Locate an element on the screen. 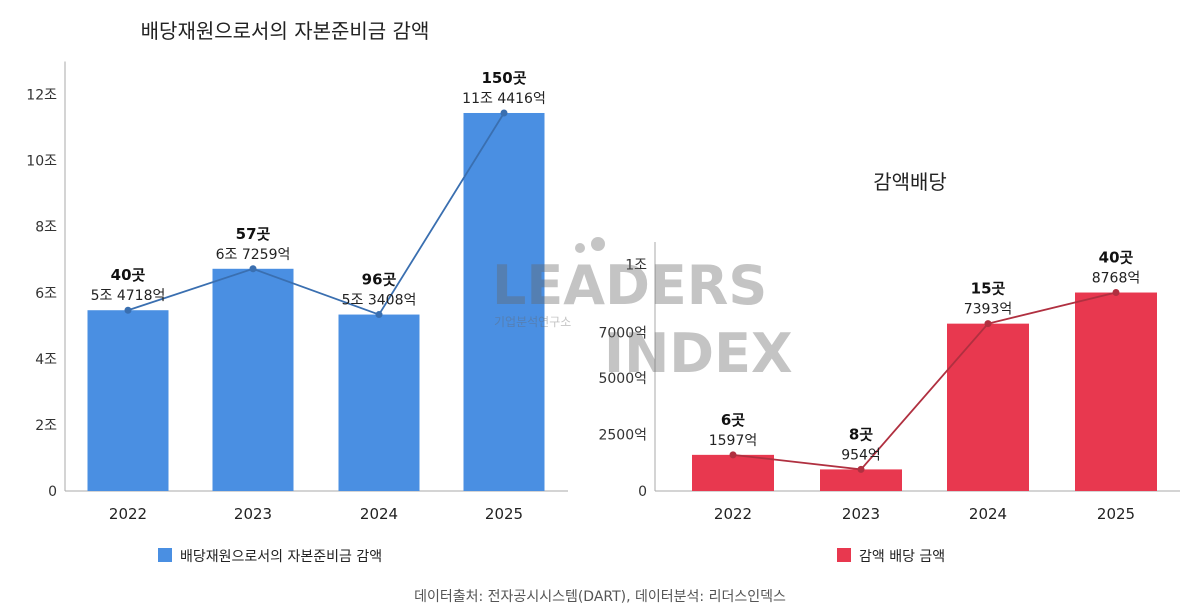 The height and width of the screenshot is (612, 1200). left-y-tick-label: 4조 is located at coordinates (46, 360).